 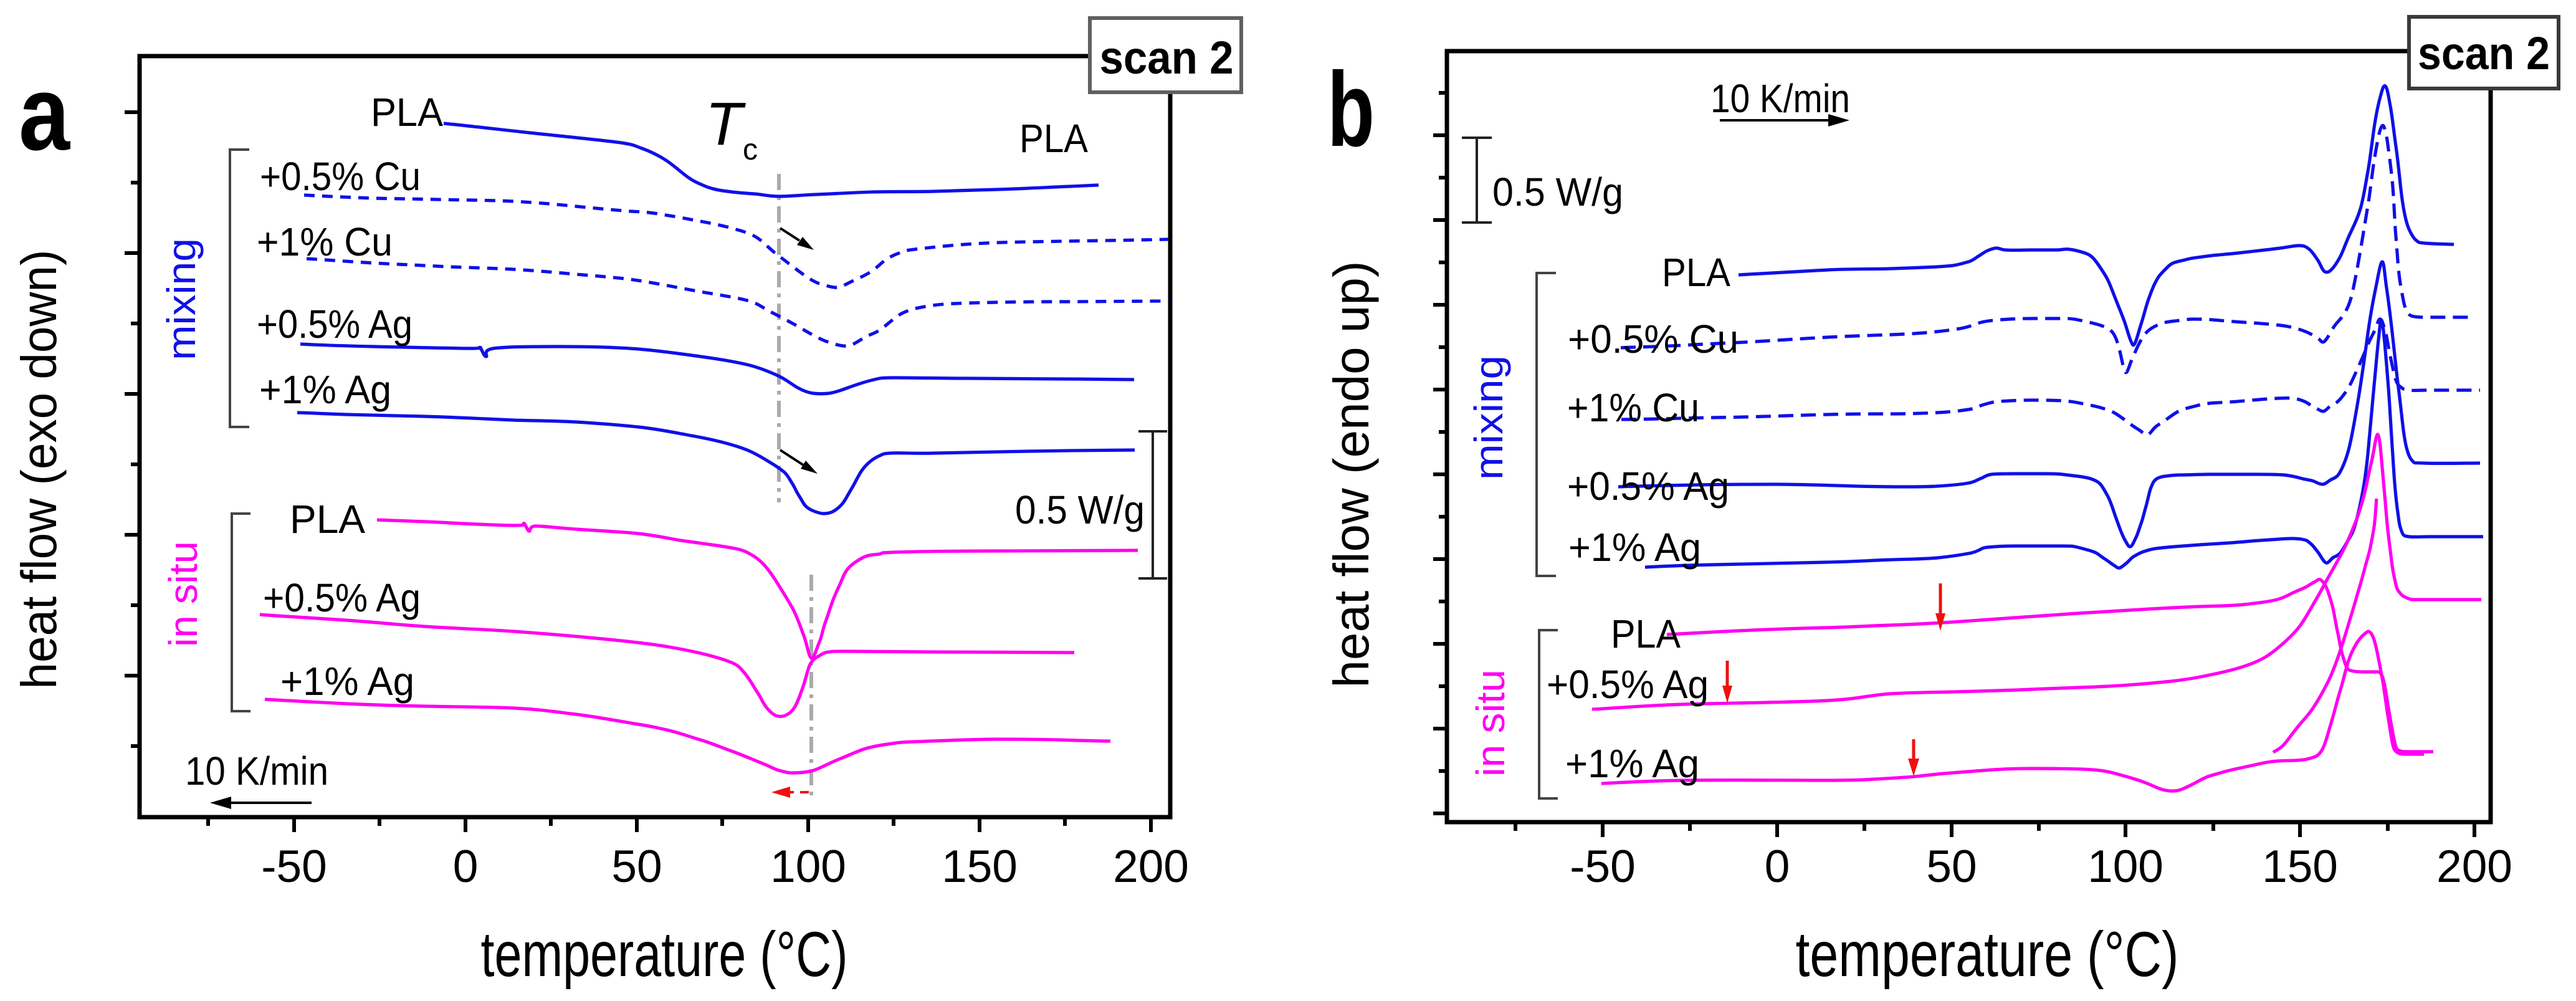 I want to click on svg-text: b, so click(x=1351, y=110).